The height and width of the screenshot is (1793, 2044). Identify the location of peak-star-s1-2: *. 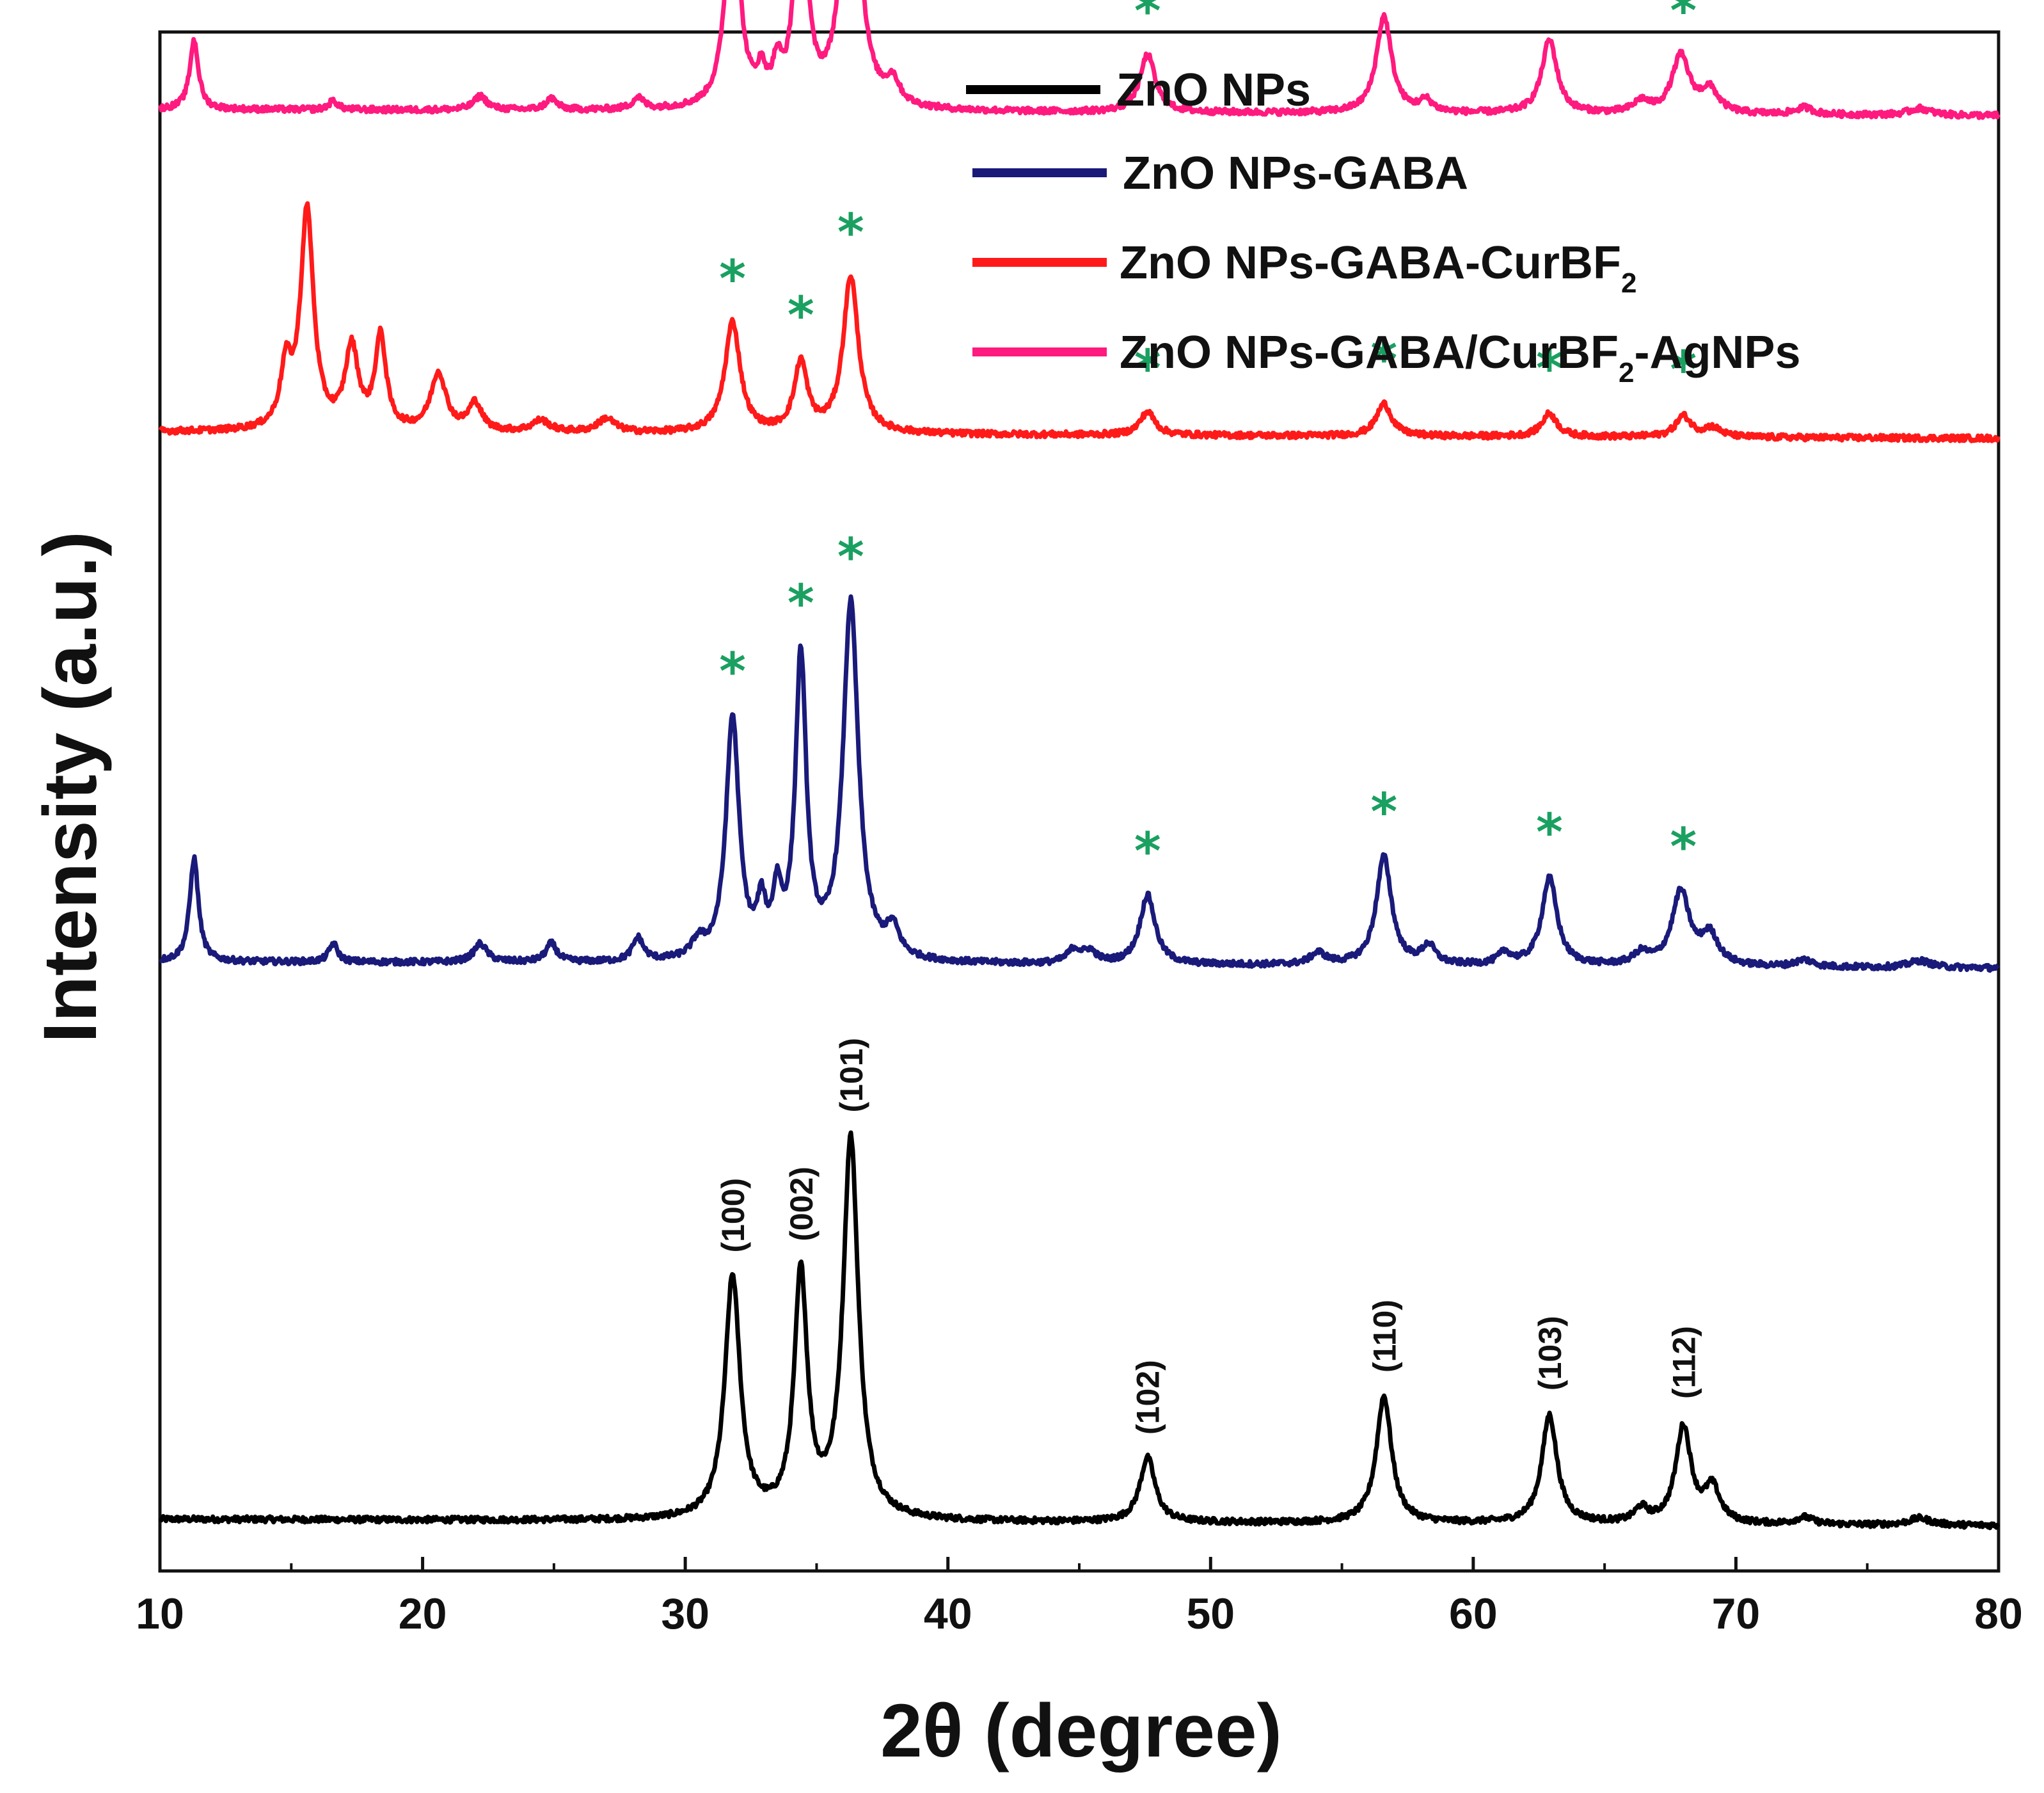
(850, 557).